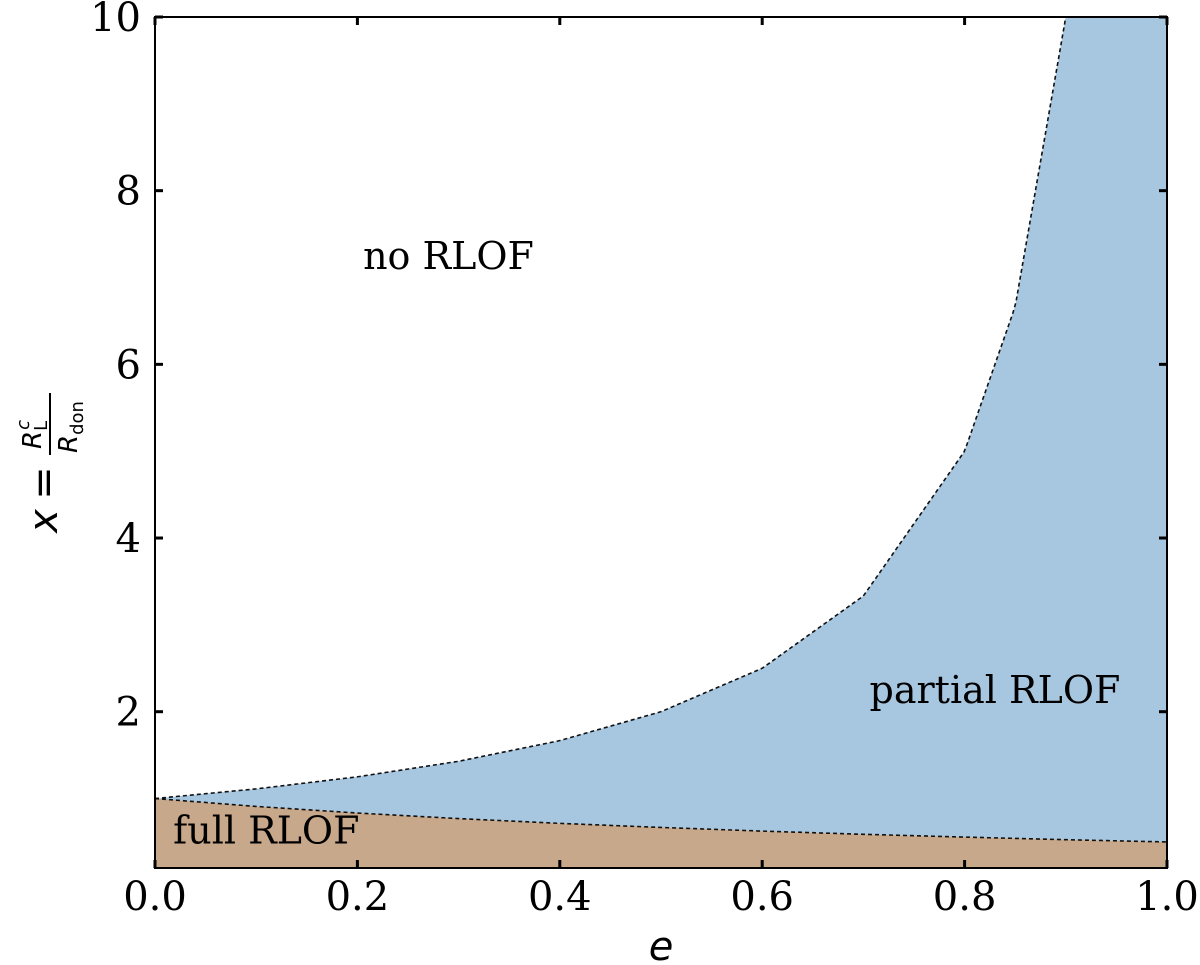  Describe the element at coordinates (115, 20) in the screenshot. I see `y-tick-label: 10` at that location.